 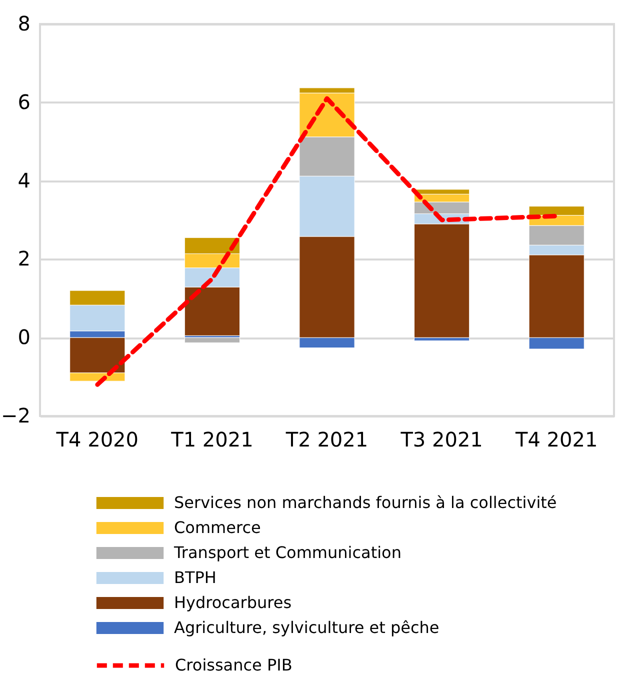 What do you see at coordinates (233, 664) in the screenshot?
I see `legend-label: Croissance PIB` at bounding box center [233, 664].